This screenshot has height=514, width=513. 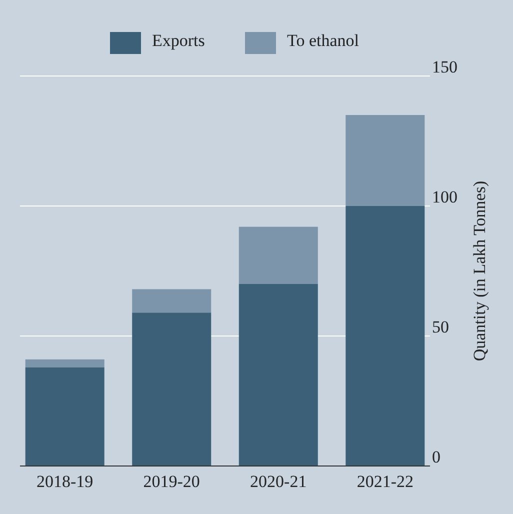 What do you see at coordinates (445, 197) in the screenshot?
I see `y-tick-label: 100` at bounding box center [445, 197].